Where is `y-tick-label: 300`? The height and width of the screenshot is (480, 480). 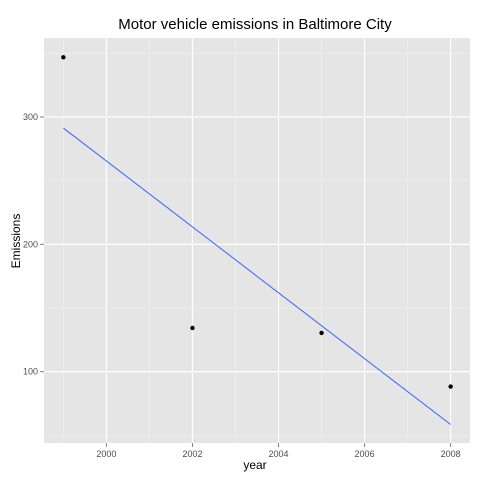
y-tick-label: 300 is located at coordinates (30, 117).